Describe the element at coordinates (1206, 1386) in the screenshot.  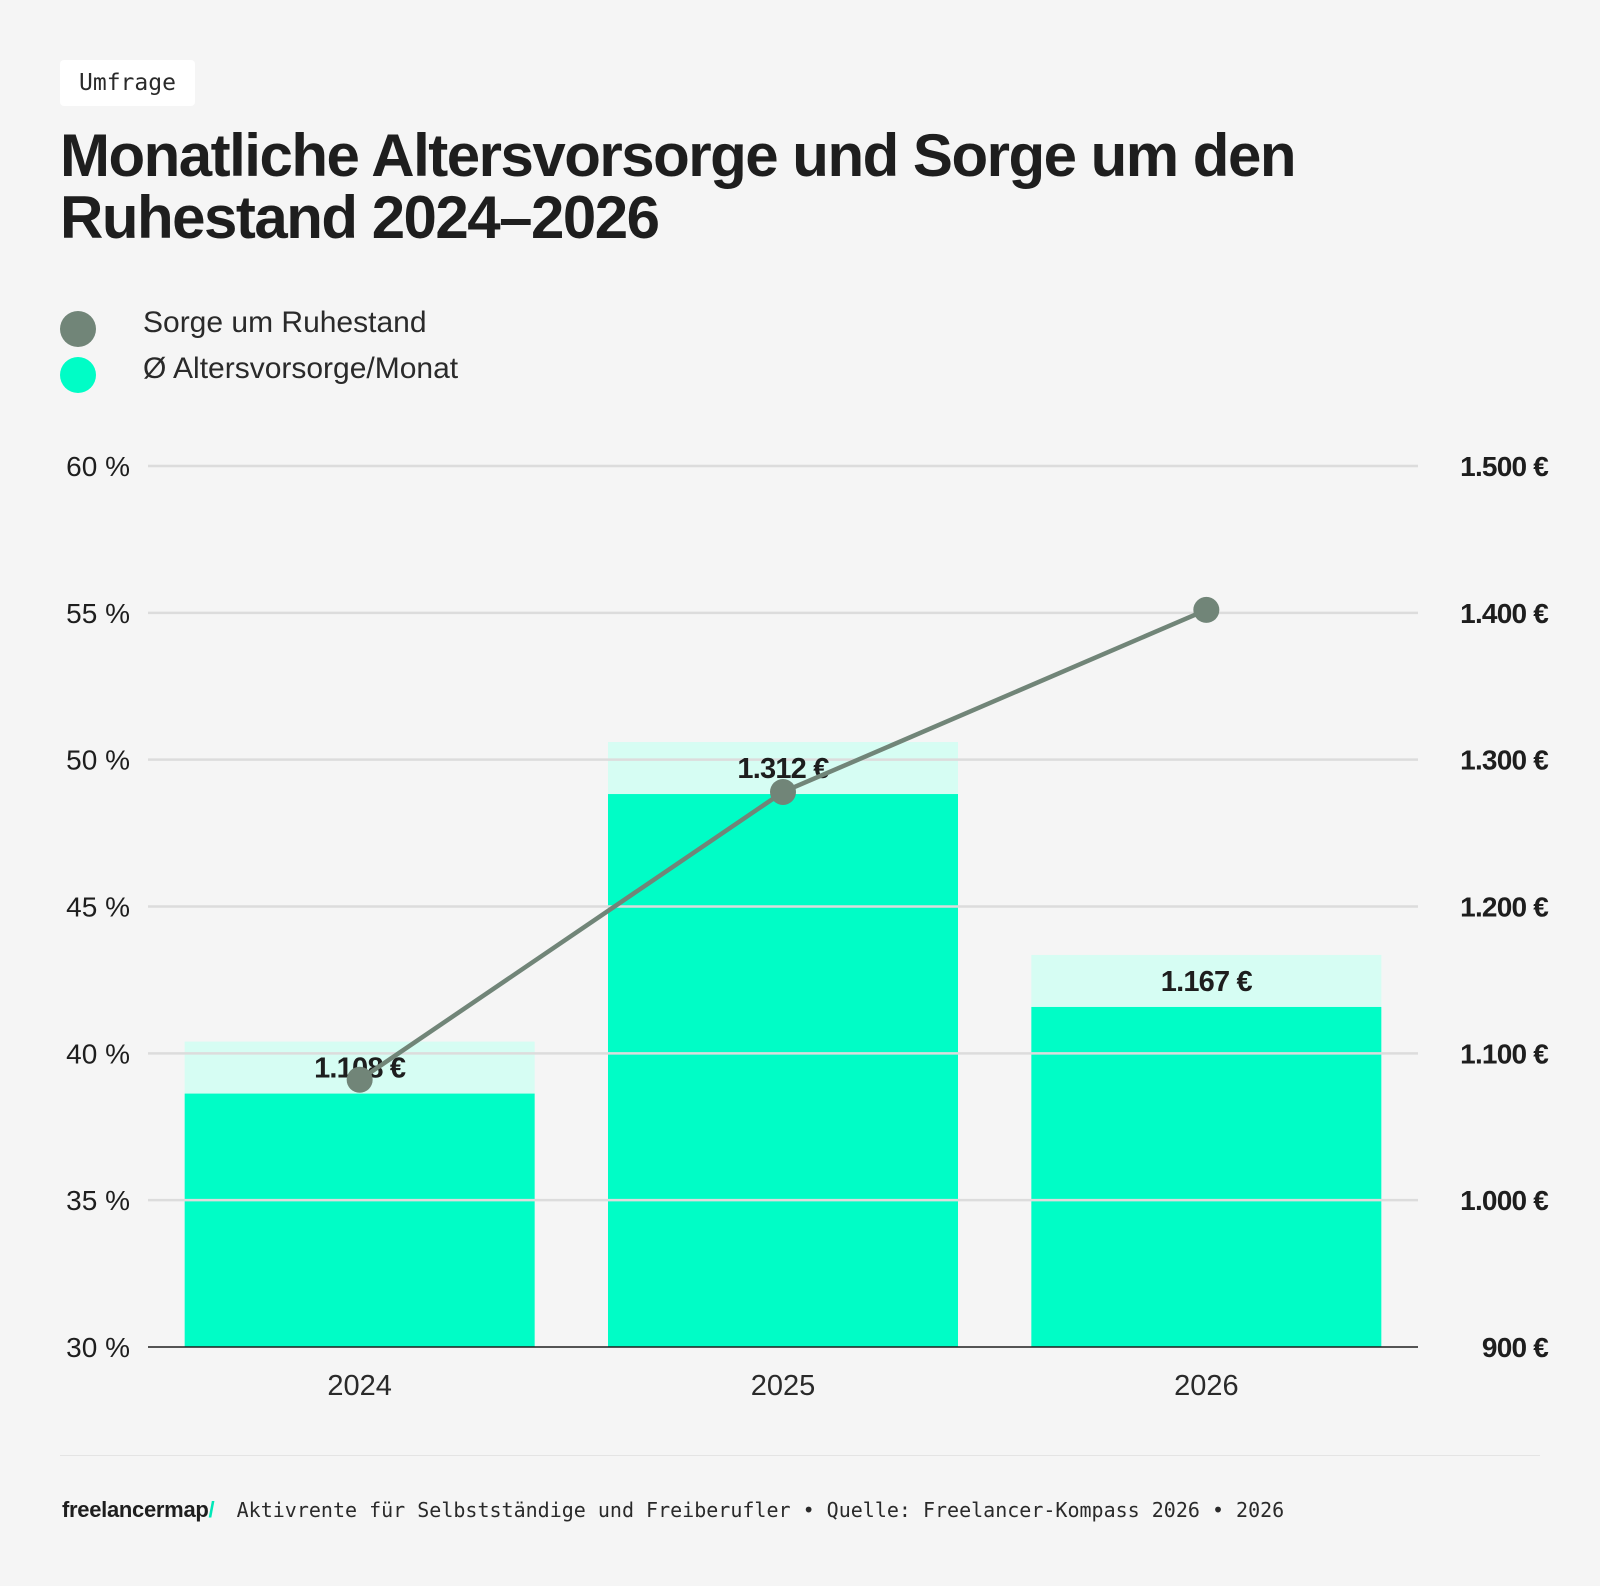
I see `x-axis-tick-label: 2026` at that location.